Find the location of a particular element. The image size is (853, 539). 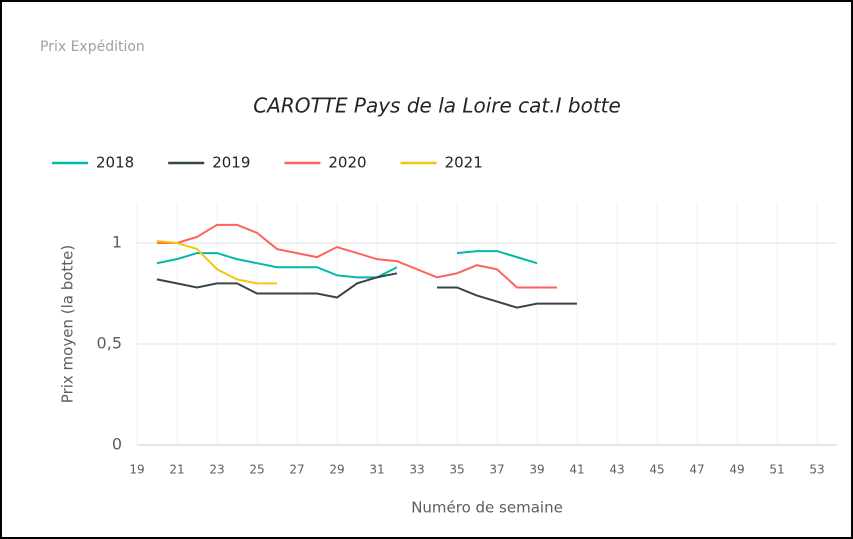

legend-label: 2021 is located at coordinates (464, 163).